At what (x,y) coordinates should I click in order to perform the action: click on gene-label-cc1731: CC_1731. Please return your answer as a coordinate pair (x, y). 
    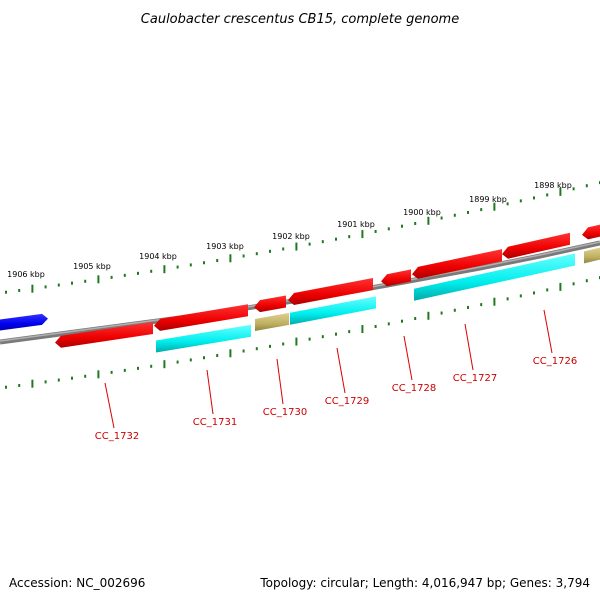
    Looking at the image, I should click on (215, 422).